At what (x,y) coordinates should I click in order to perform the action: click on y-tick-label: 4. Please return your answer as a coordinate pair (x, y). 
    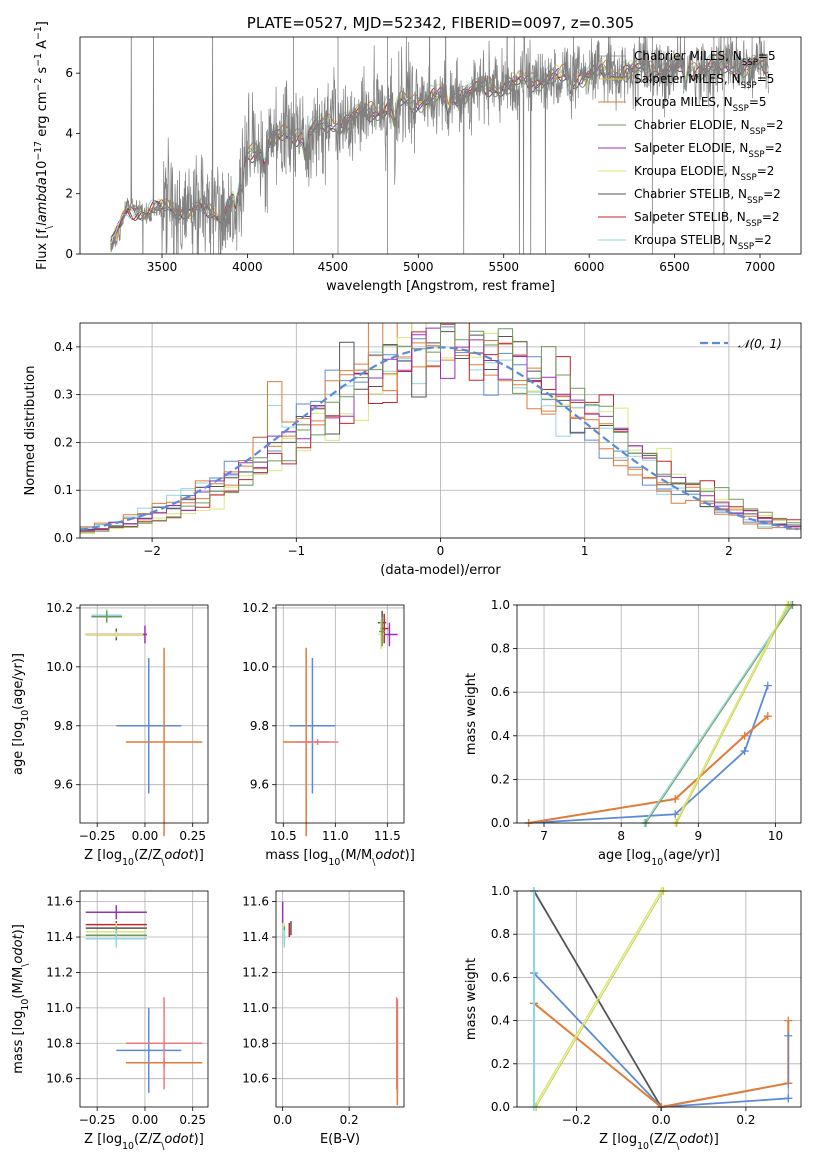
    Looking at the image, I should click on (69, 133).